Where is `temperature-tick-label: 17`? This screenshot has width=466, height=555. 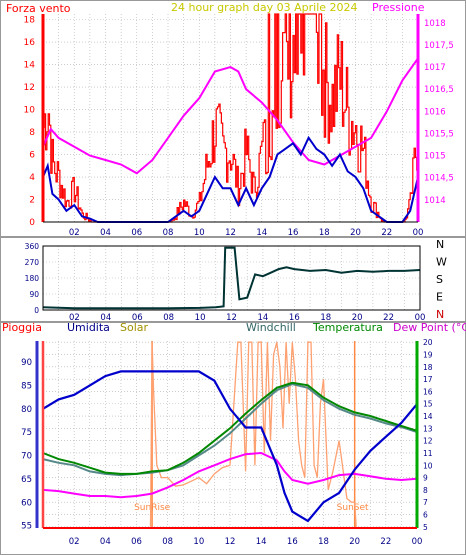 temperature-tick-label: 17 is located at coordinates (428, 379).